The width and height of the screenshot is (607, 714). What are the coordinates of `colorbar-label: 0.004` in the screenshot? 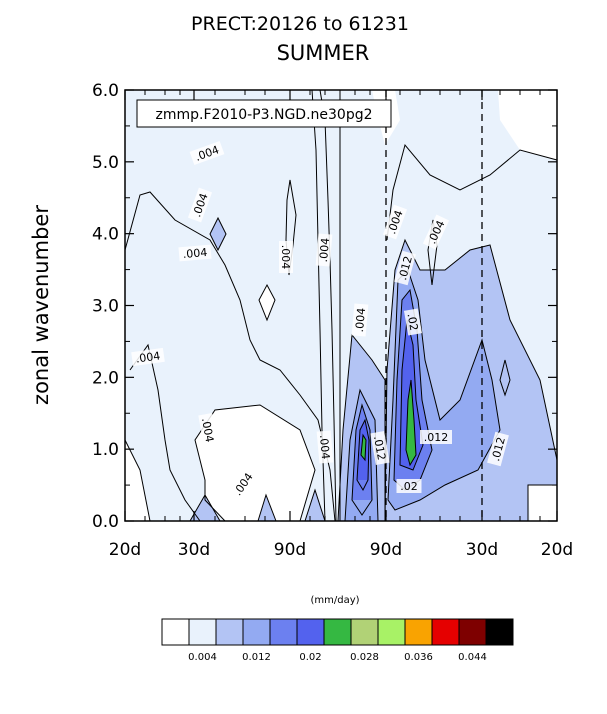 It's located at (202, 657).